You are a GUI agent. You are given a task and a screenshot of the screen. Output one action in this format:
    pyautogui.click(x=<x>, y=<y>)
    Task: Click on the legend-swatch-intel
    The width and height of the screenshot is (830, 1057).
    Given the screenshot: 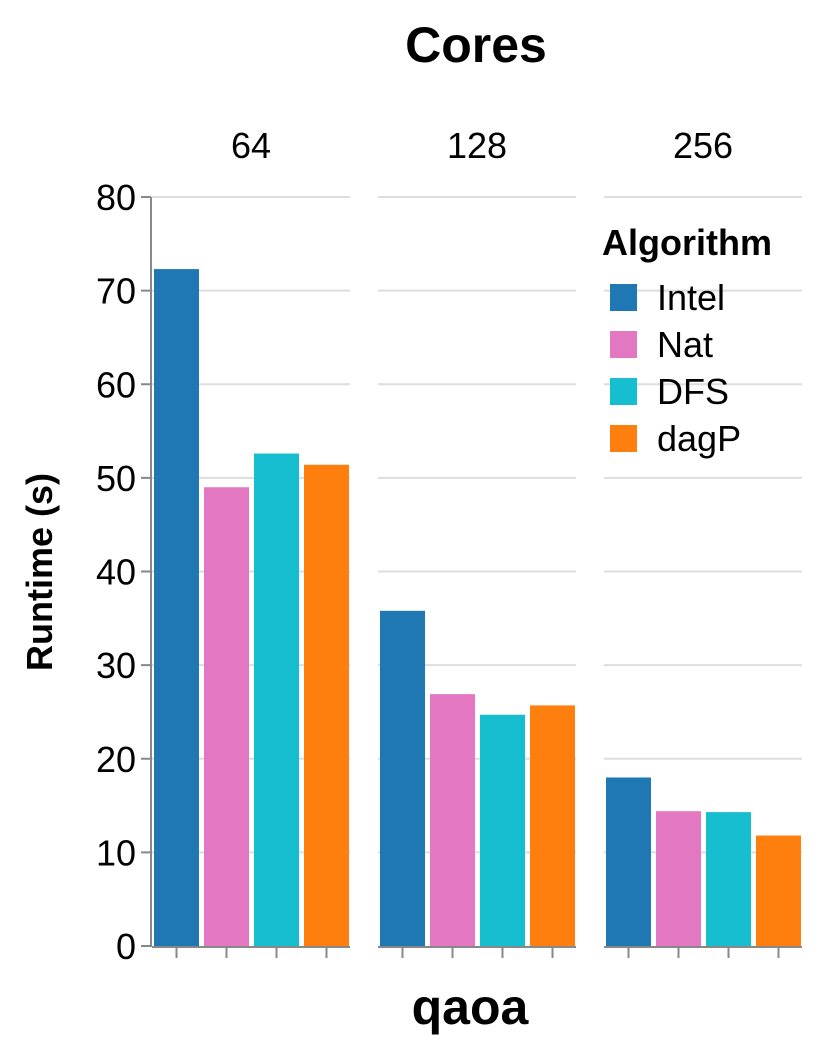 What is the action you would take?
    pyautogui.click(x=623, y=297)
    